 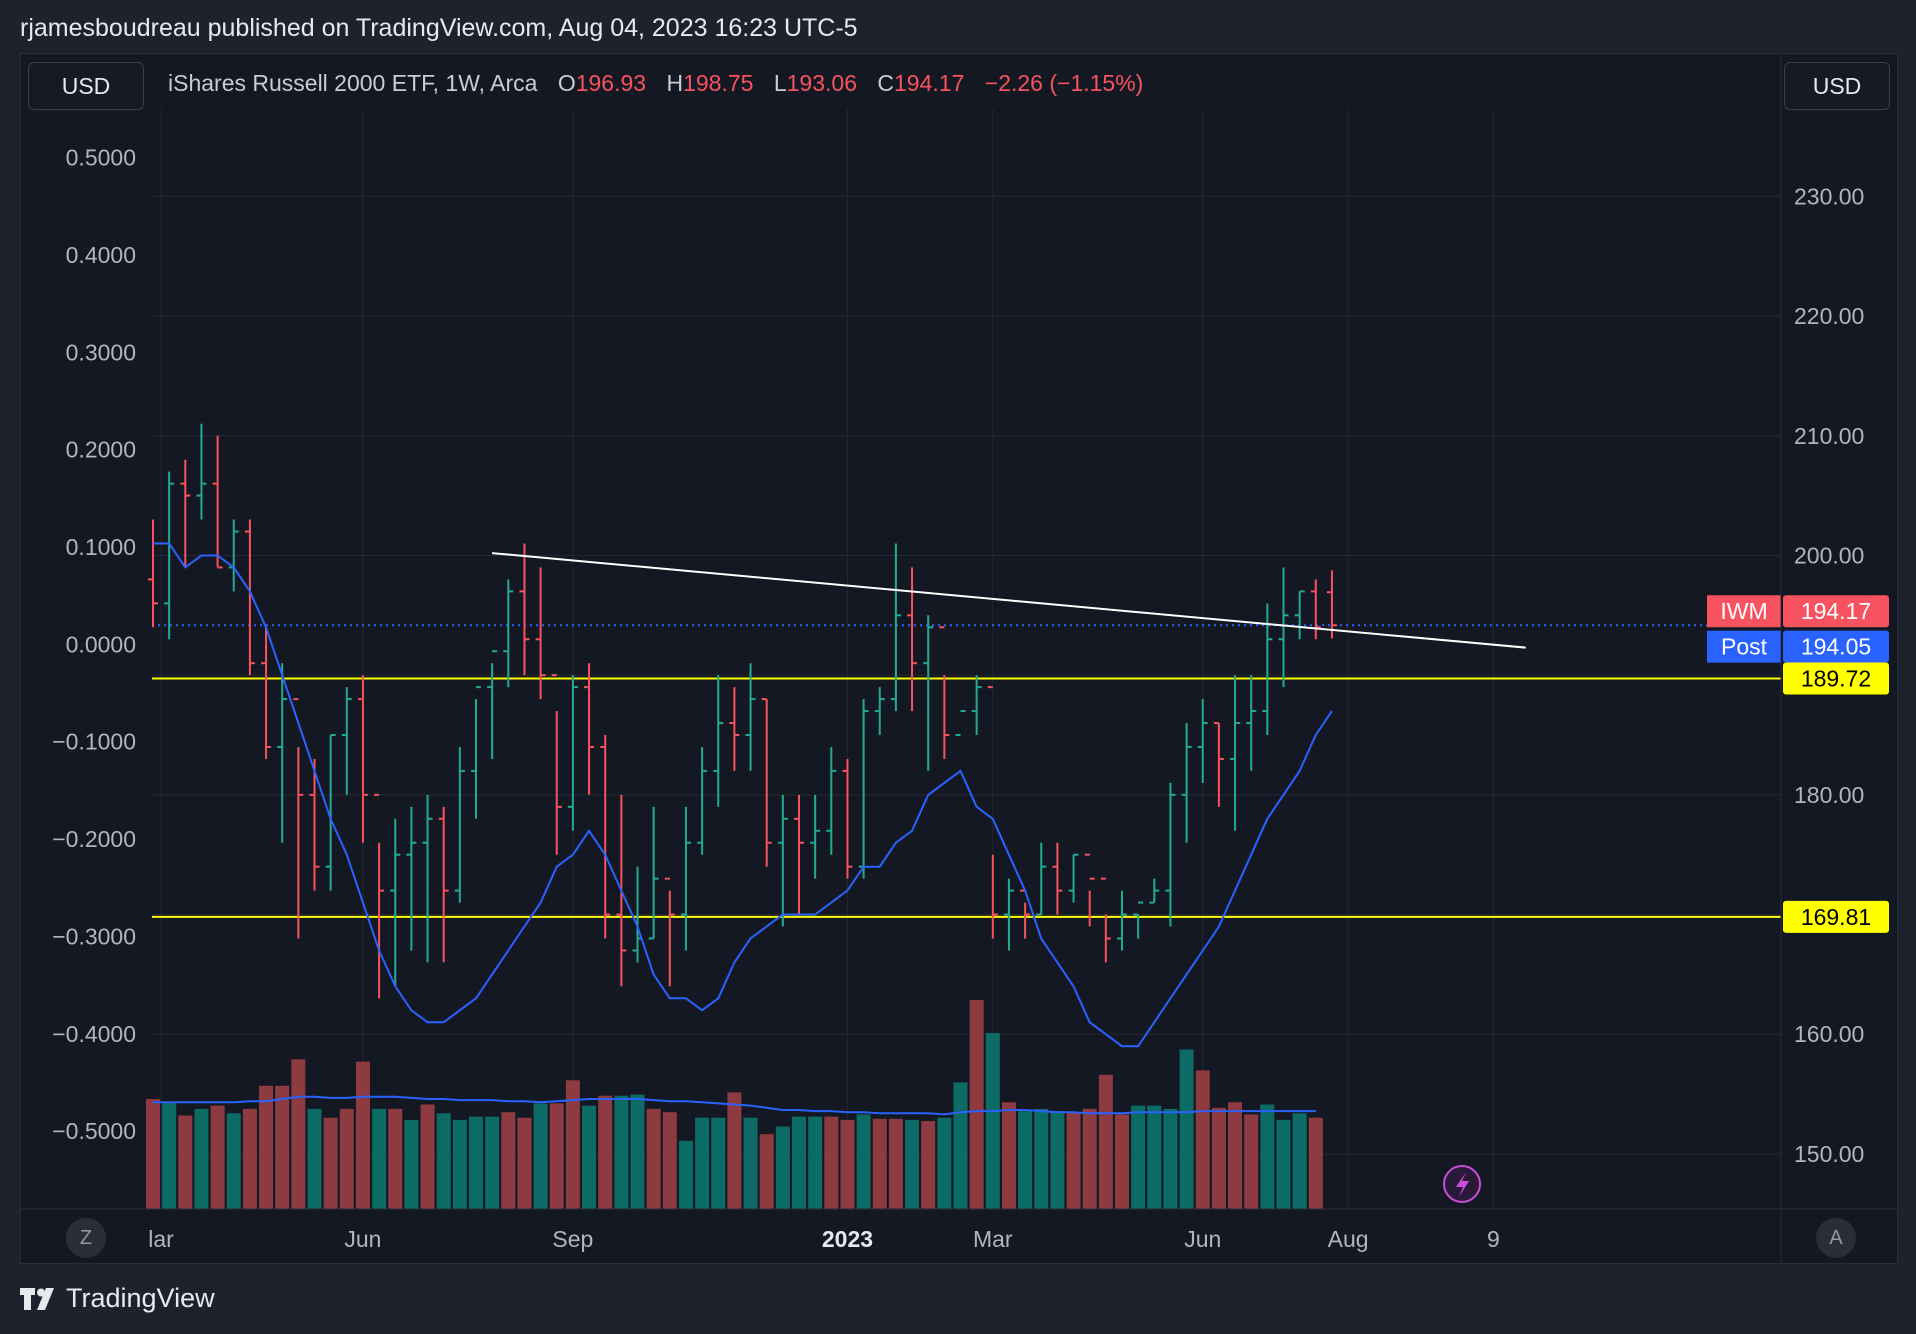 I want to click on legend-symbol: iShares Russell 2000 ETF, 1W, Arca, so click(x=353, y=83).